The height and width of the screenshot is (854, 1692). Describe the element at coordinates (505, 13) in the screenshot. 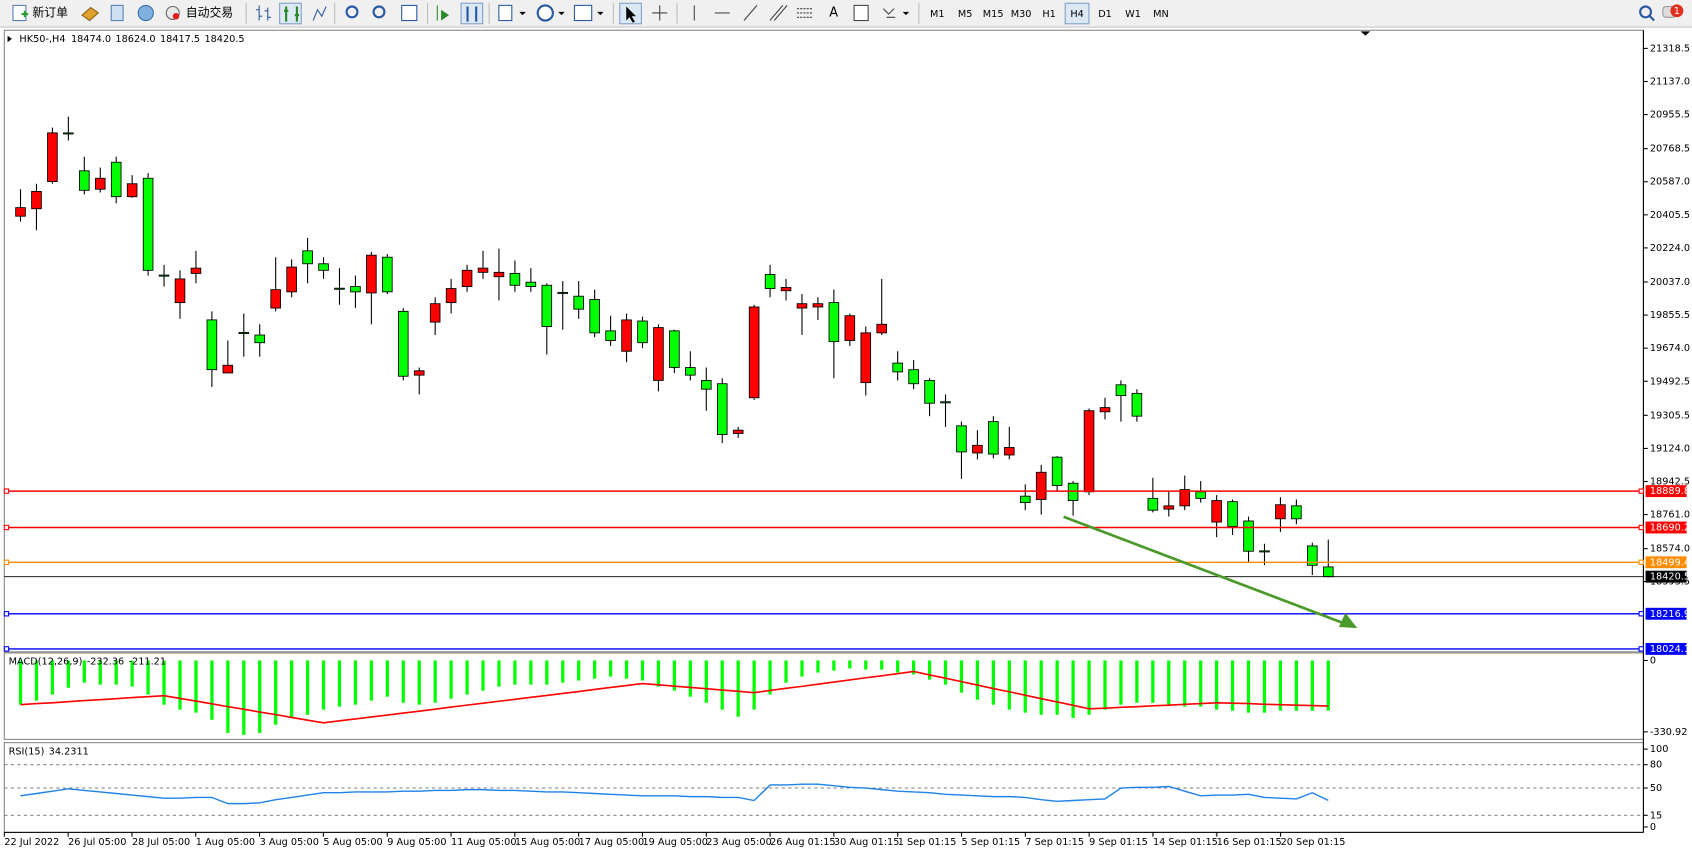

I see `indicators` at that location.